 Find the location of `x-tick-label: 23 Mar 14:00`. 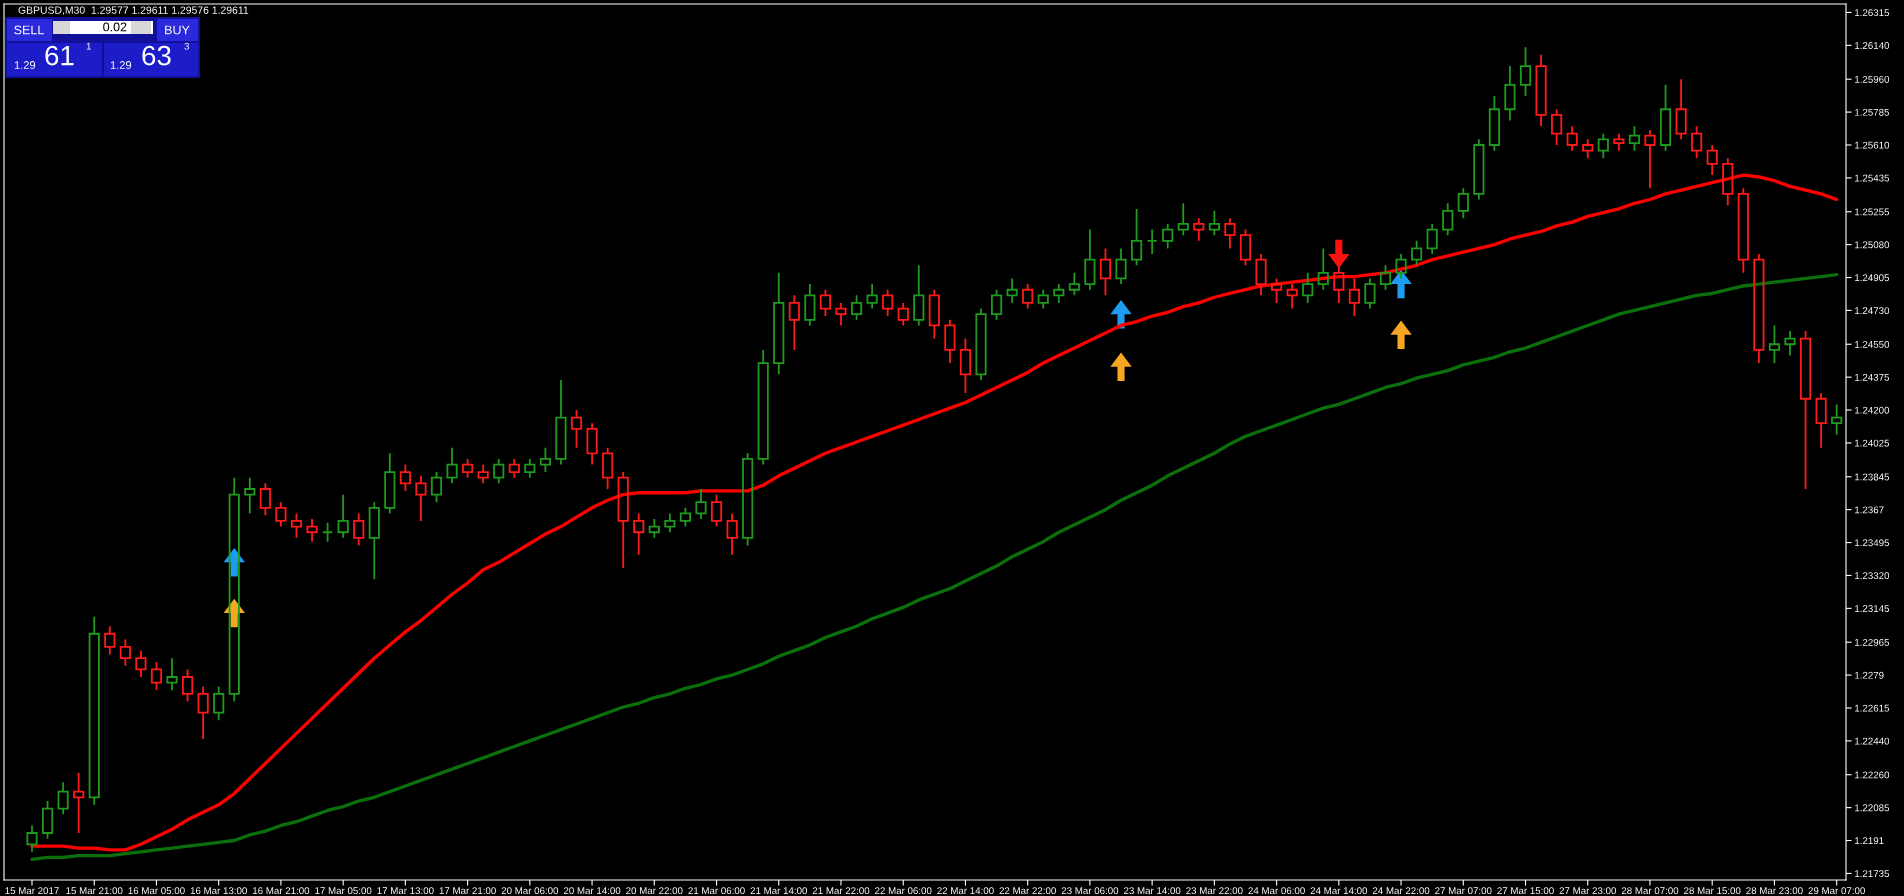

x-tick-label: 23 Mar 14:00 is located at coordinates (1152, 891).